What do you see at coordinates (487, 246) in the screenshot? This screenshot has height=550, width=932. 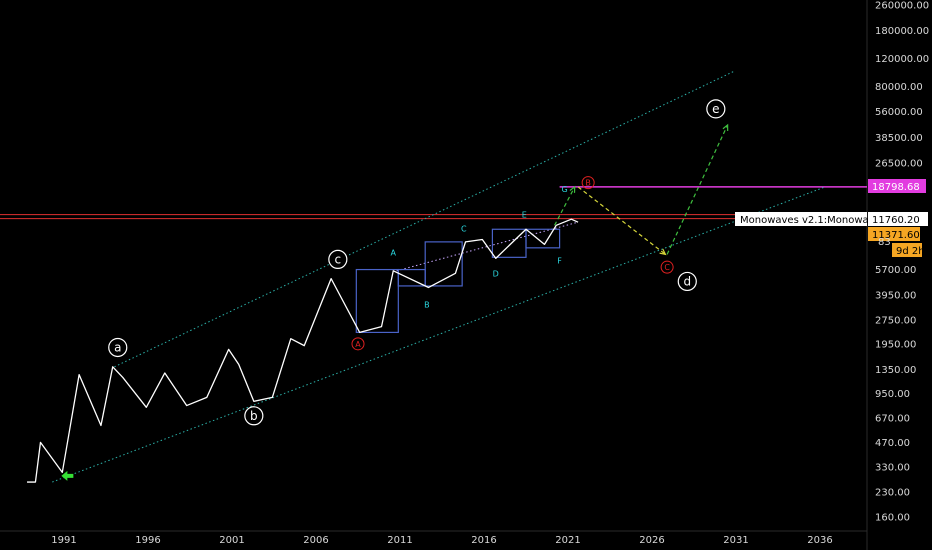 I see `inner-dotted-line` at bounding box center [487, 246].